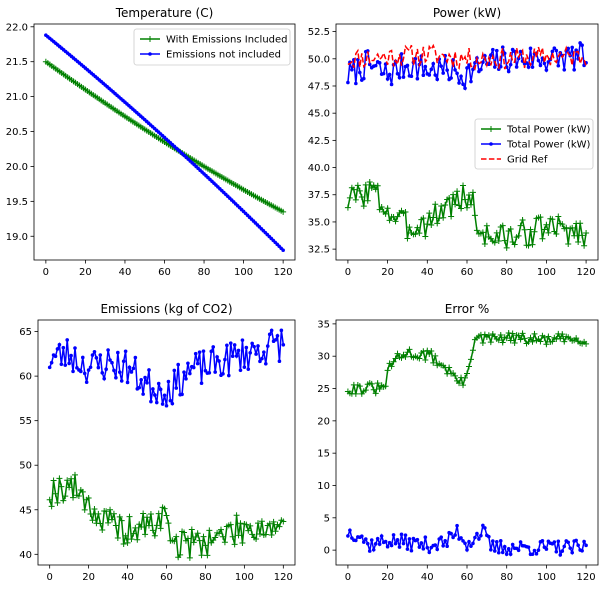  Describe the element at coordinates (323, 421) in the screenshot. I see `y-tick-label: 20` at that location.